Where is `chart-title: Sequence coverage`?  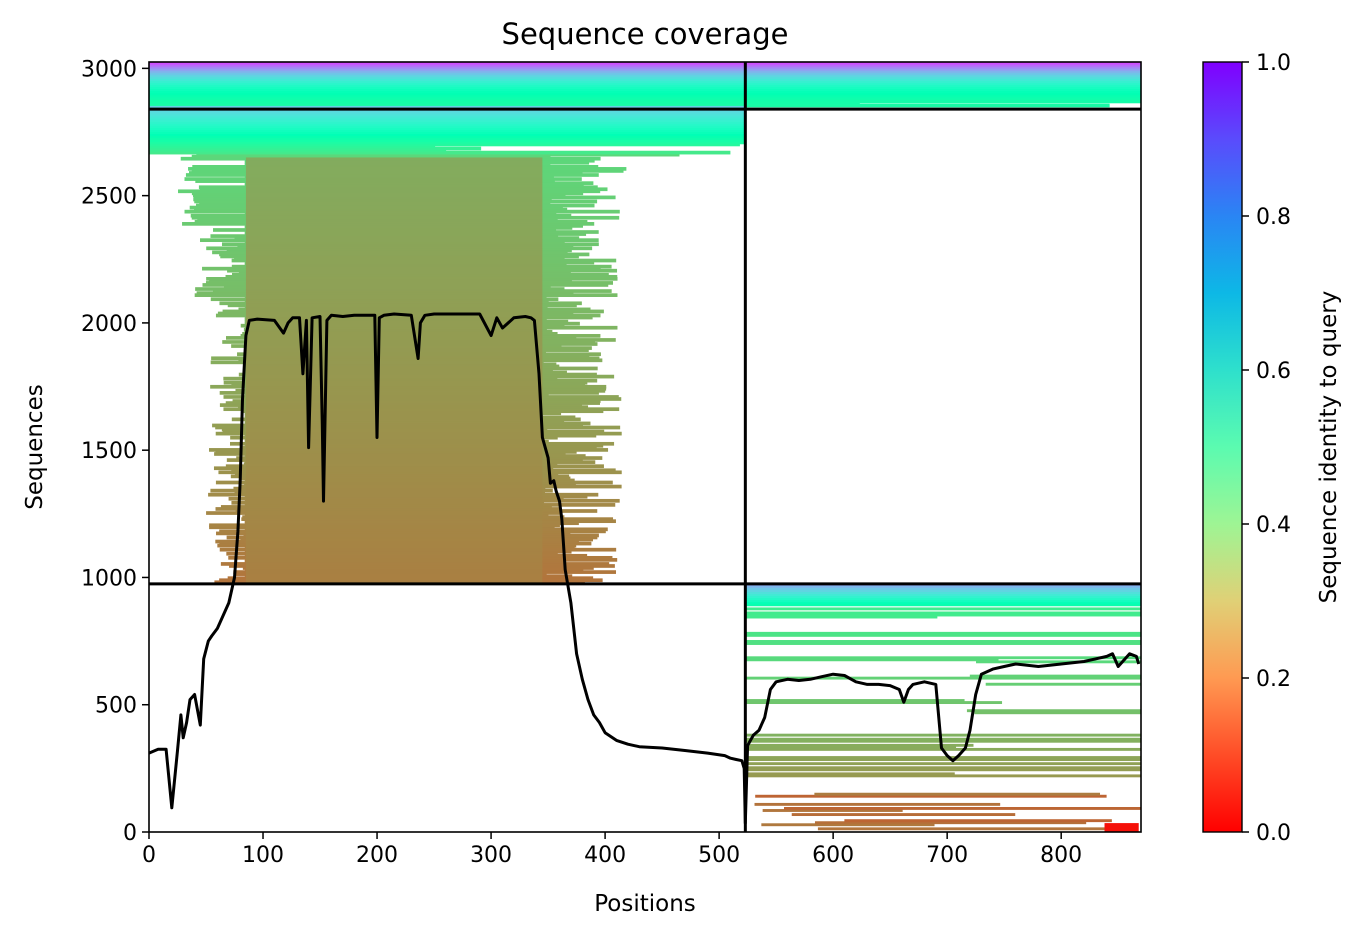 chart-title: Sequence coverage is located at coordinates (645, 34).